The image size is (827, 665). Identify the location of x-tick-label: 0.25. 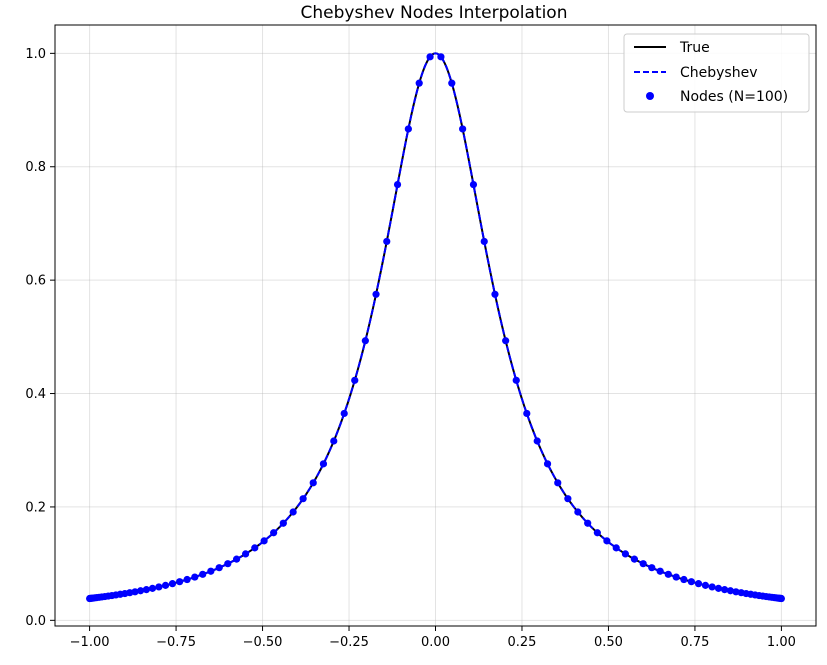
(522, 642).